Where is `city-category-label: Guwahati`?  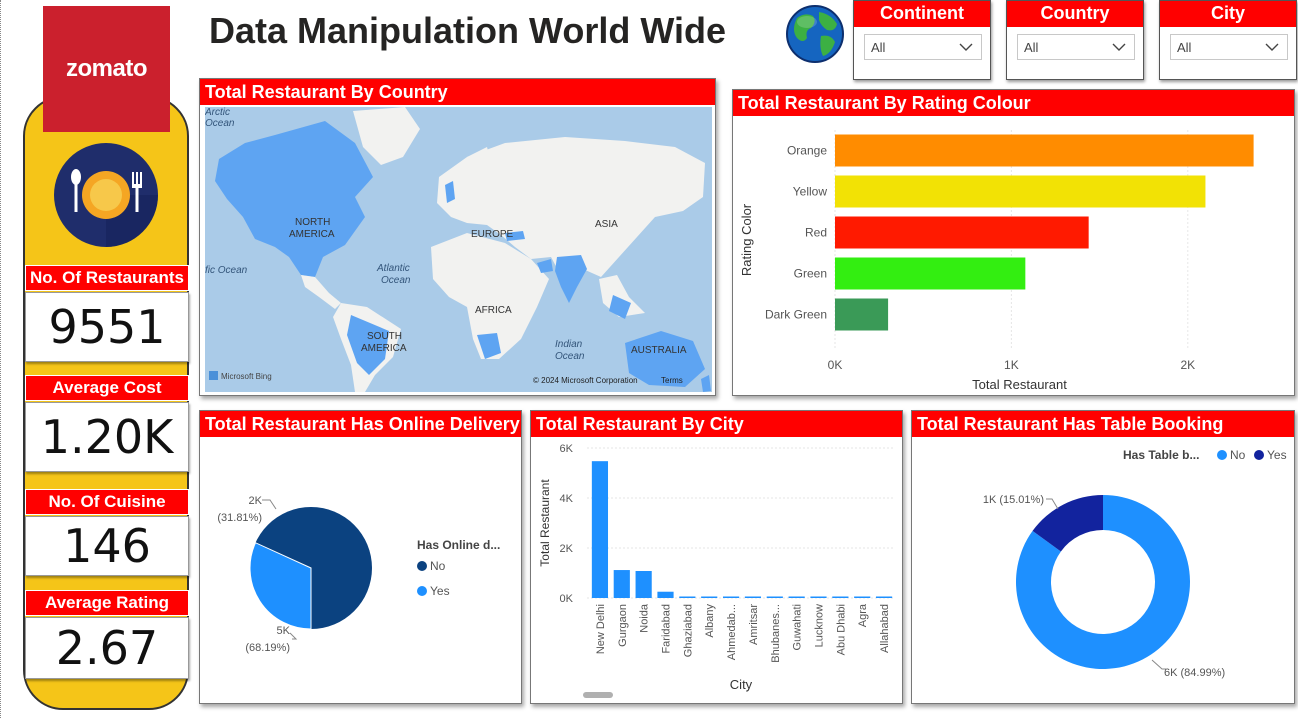 city-category-label: Guwahati is located at coordinates (798, 627).